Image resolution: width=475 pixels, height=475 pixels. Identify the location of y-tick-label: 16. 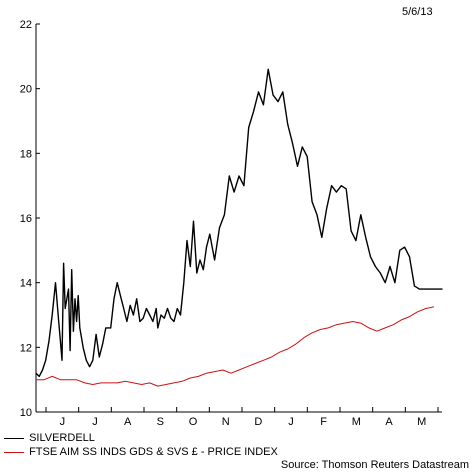
(26, 219).